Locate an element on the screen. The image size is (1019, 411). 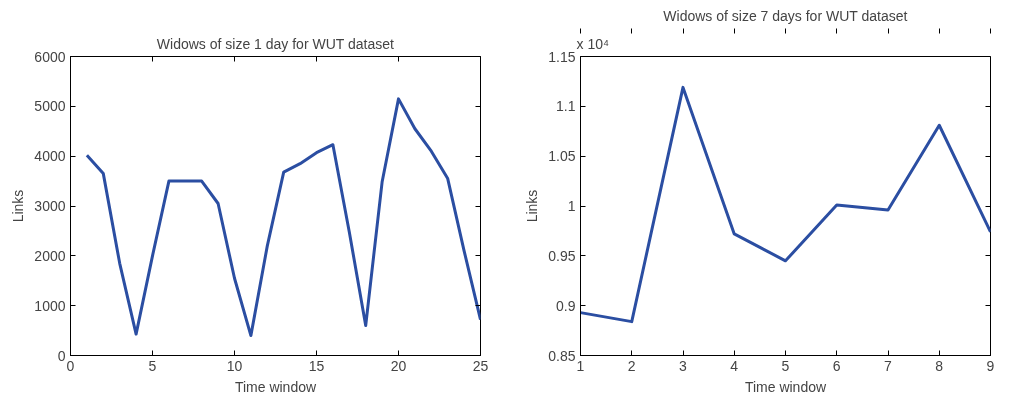
y-tick-label: 1.05 is located at coordinates (562, 156).